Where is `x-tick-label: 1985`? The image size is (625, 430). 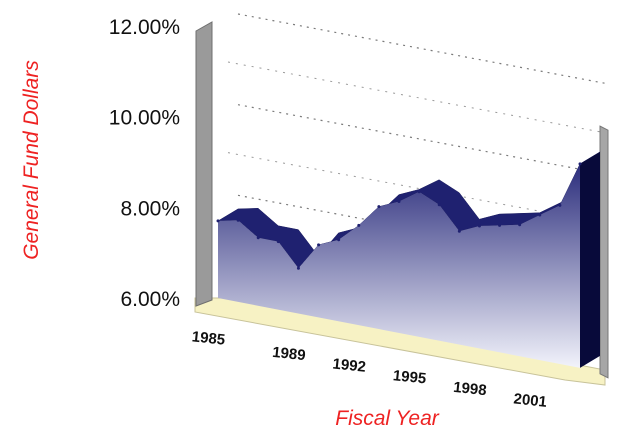
x-tick-label: 1985 is located at coordinates (208, 338).